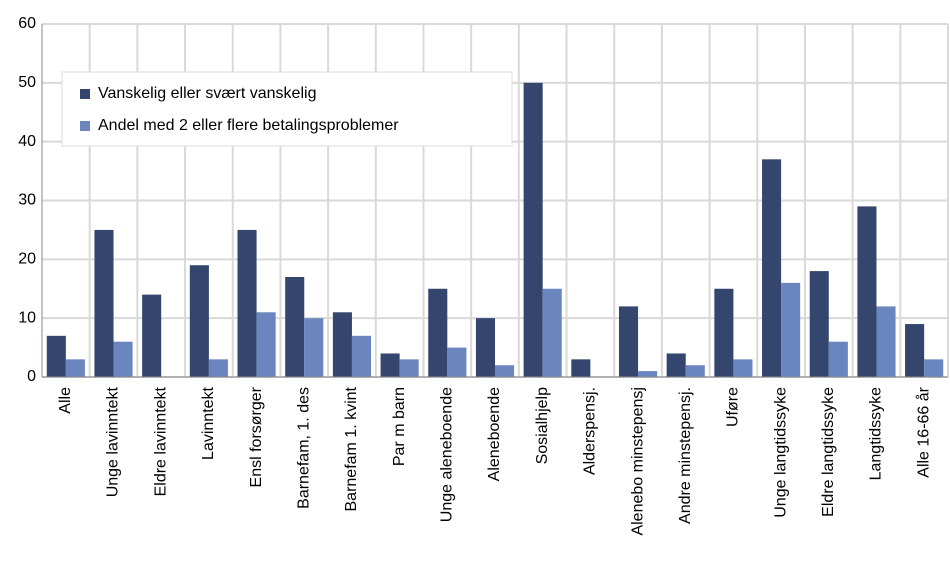 The image size is (950, 586). Describe the element at coordinates (542, 425) in the screenshot. I see `x-tick-label: Sosialhjelp` at that location.